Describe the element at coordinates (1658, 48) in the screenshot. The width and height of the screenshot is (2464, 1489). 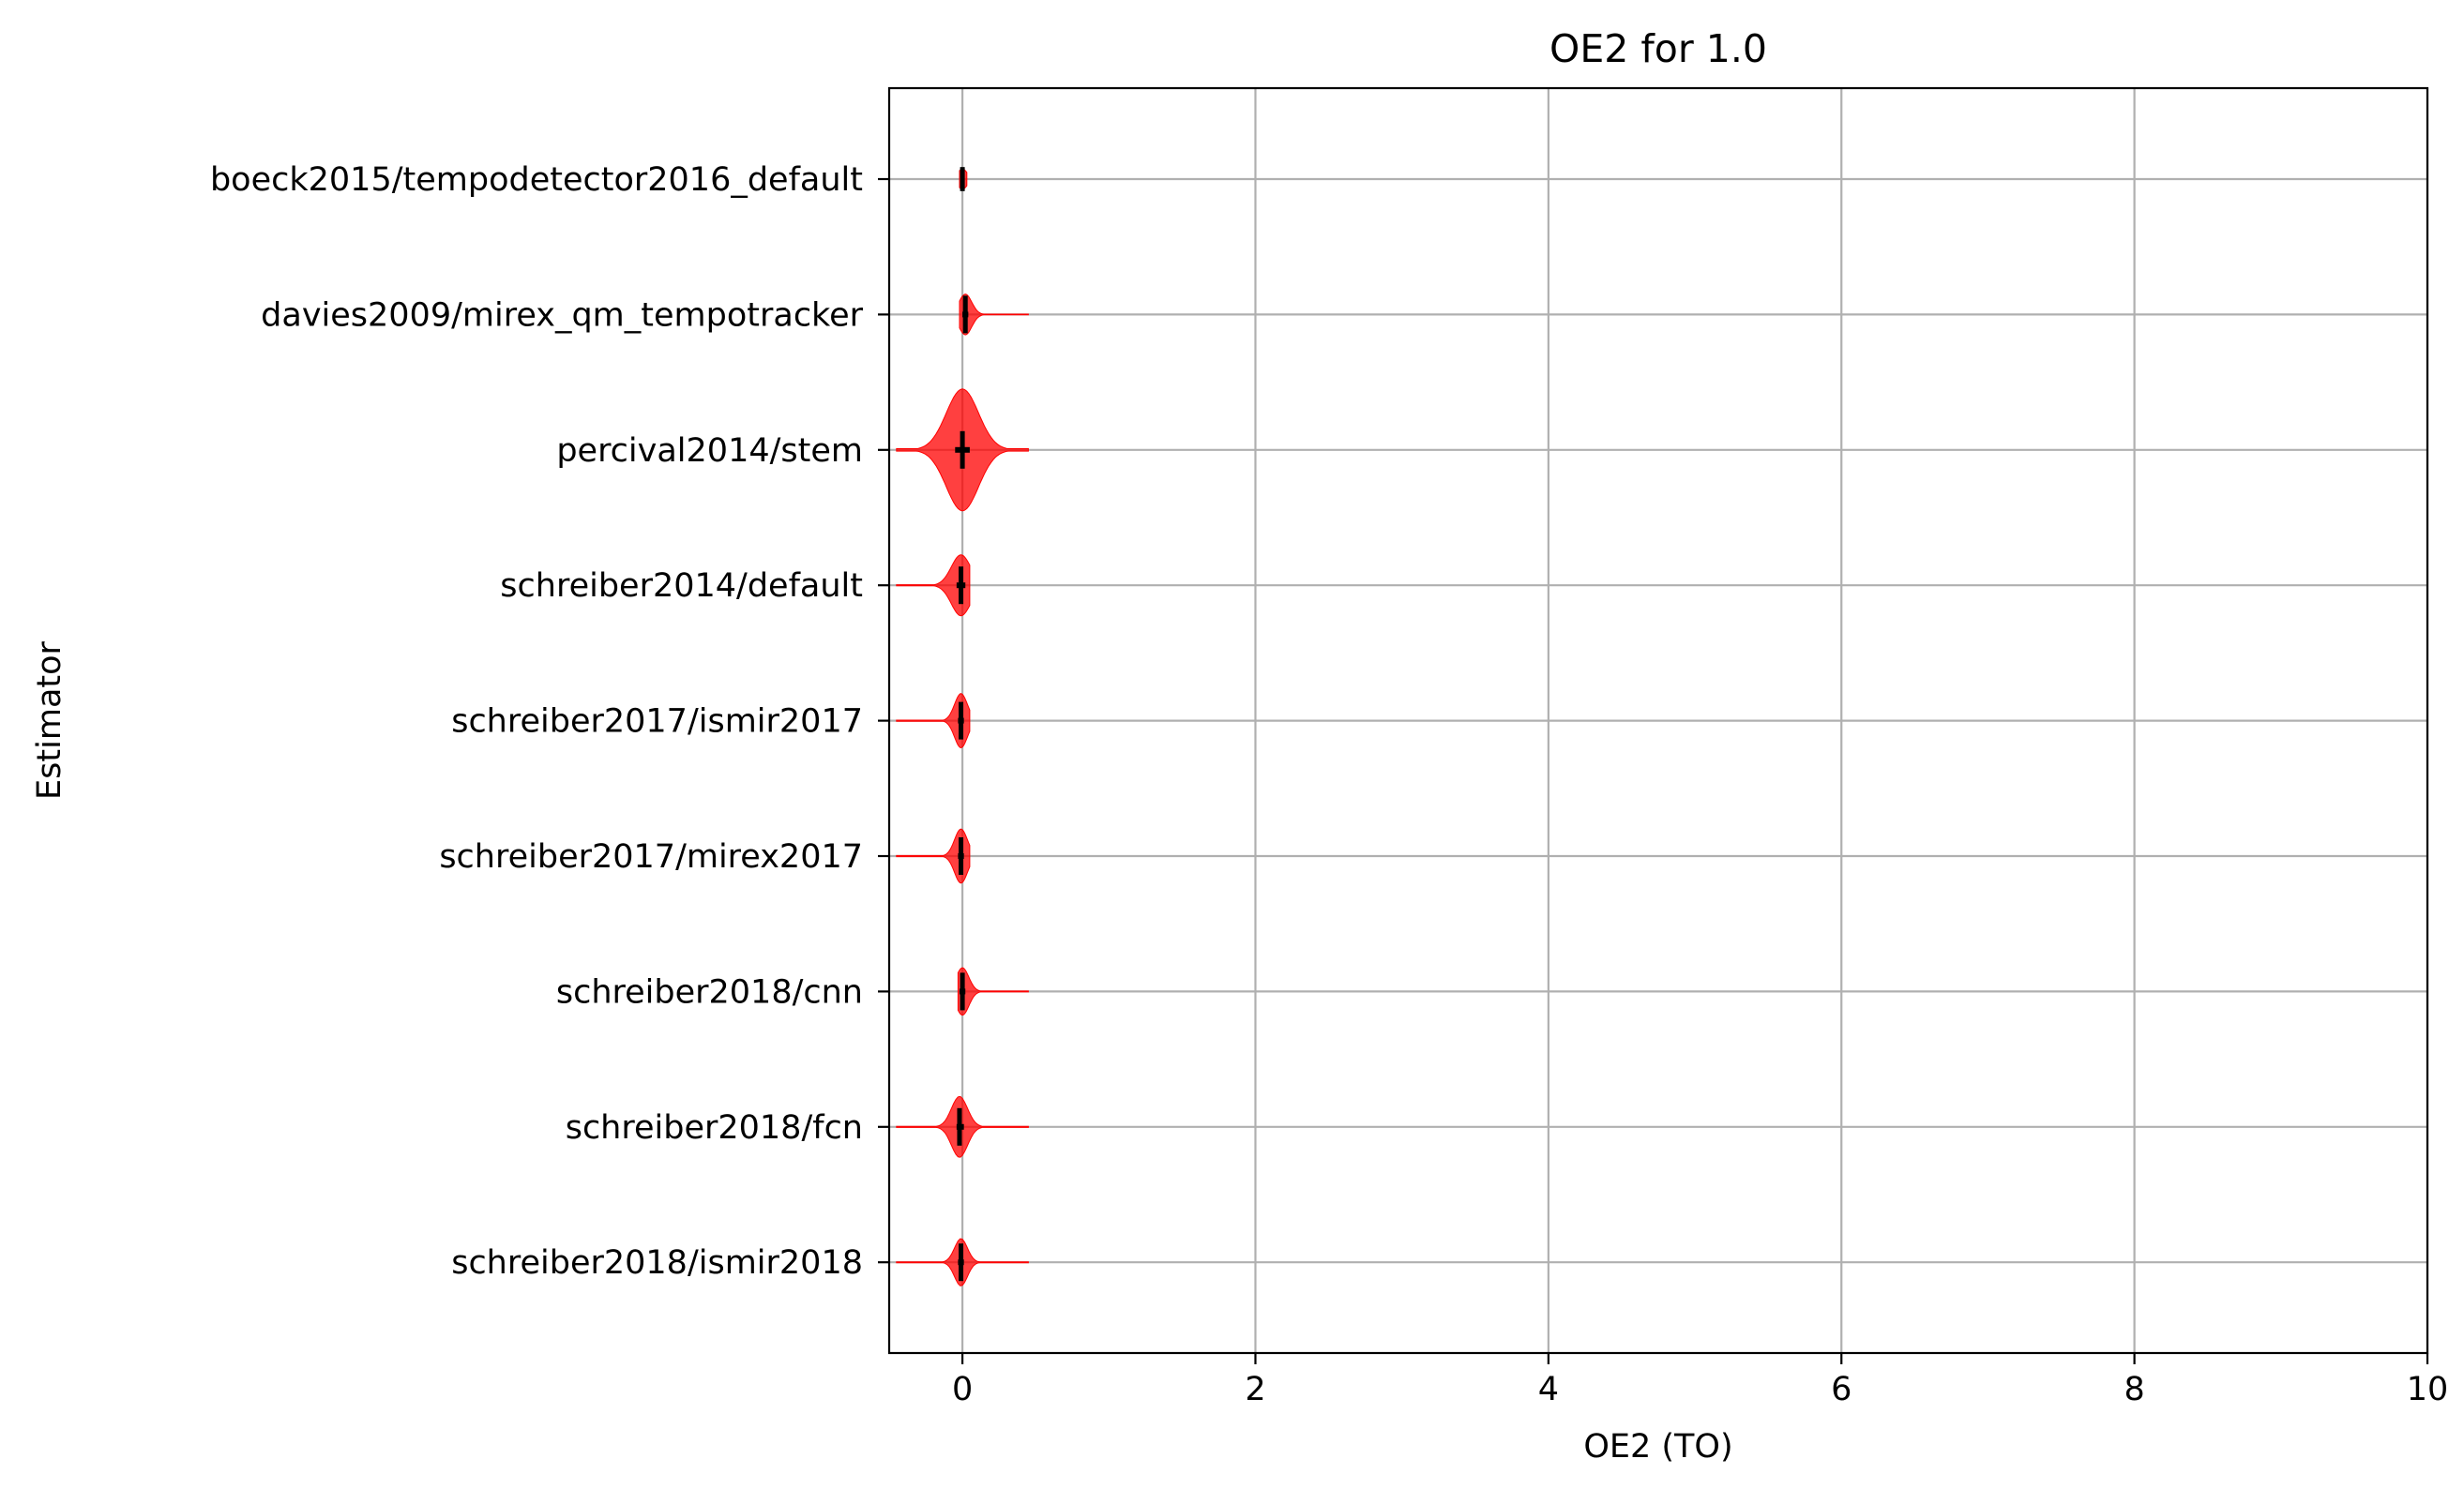
I see `chart-title: OE2 for 1.0` at that location.